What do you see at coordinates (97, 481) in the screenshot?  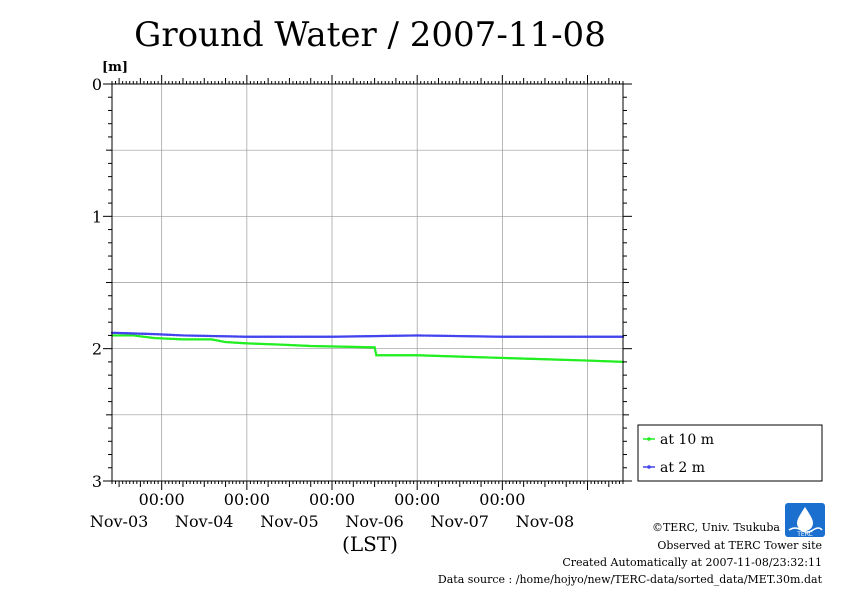 I see `y-tick-label: 3` at bounding box center [97, 481].